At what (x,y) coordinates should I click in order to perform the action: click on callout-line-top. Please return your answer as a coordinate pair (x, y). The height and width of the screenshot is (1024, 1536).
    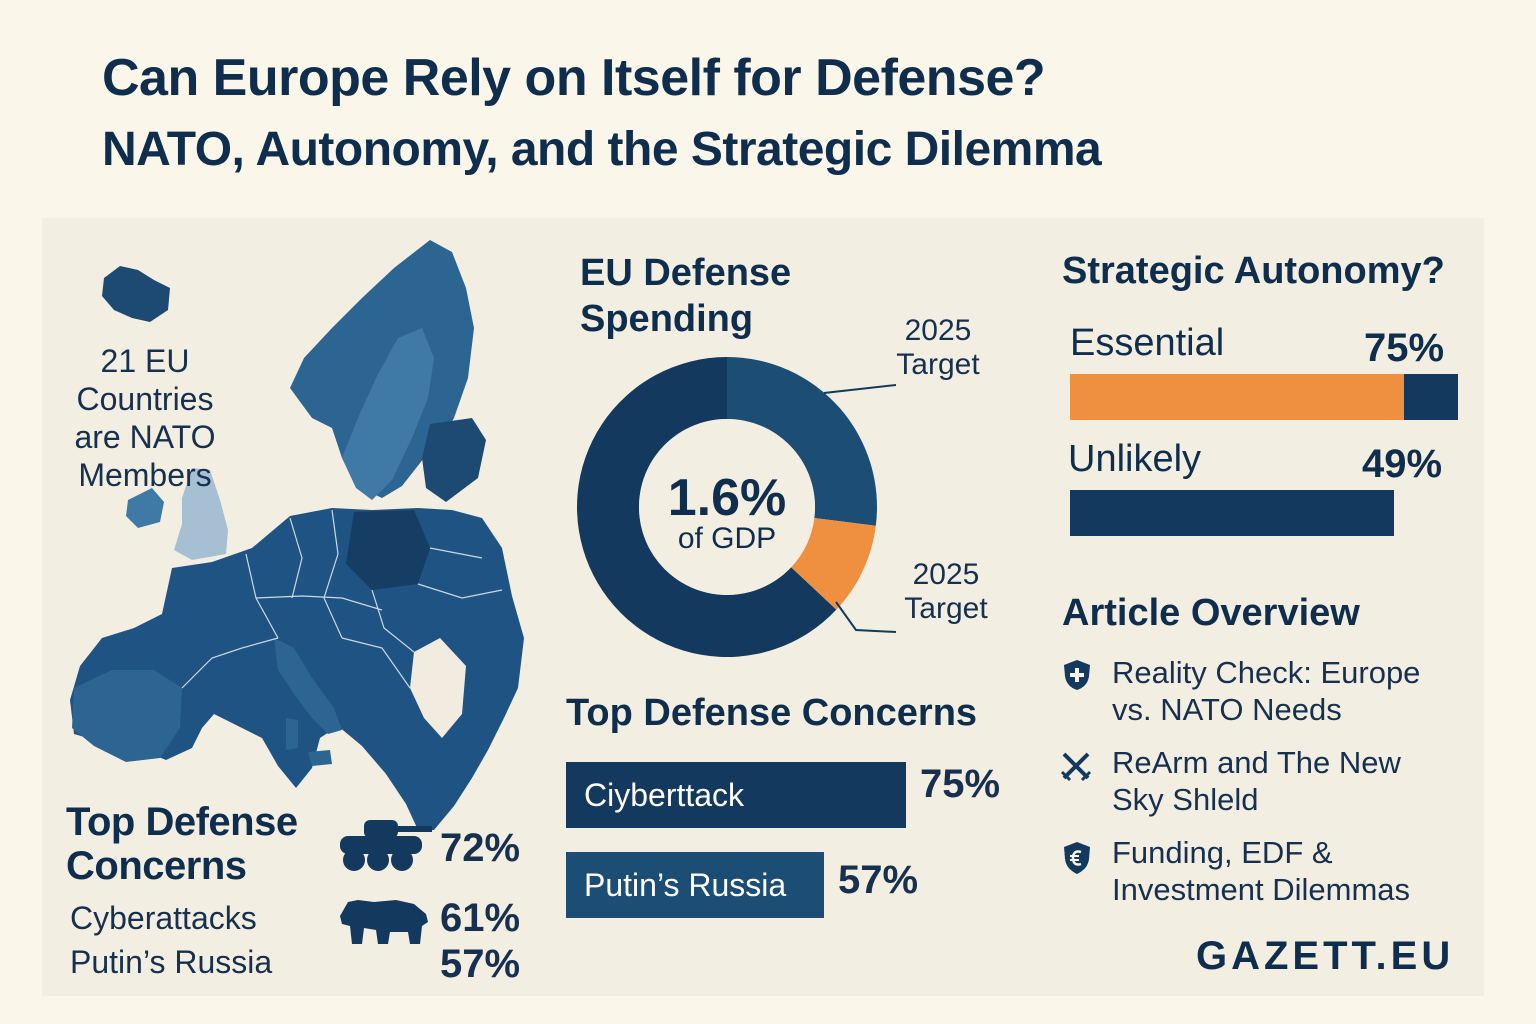
    Looking at the image, I should click on (860, 389).